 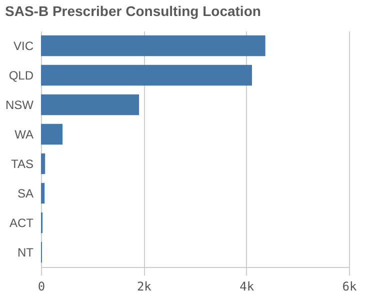 What do you see at coordinates (350, 287) in the screenshot?
I see `x-tick-label: 6k` at bounding box center [350, 287].